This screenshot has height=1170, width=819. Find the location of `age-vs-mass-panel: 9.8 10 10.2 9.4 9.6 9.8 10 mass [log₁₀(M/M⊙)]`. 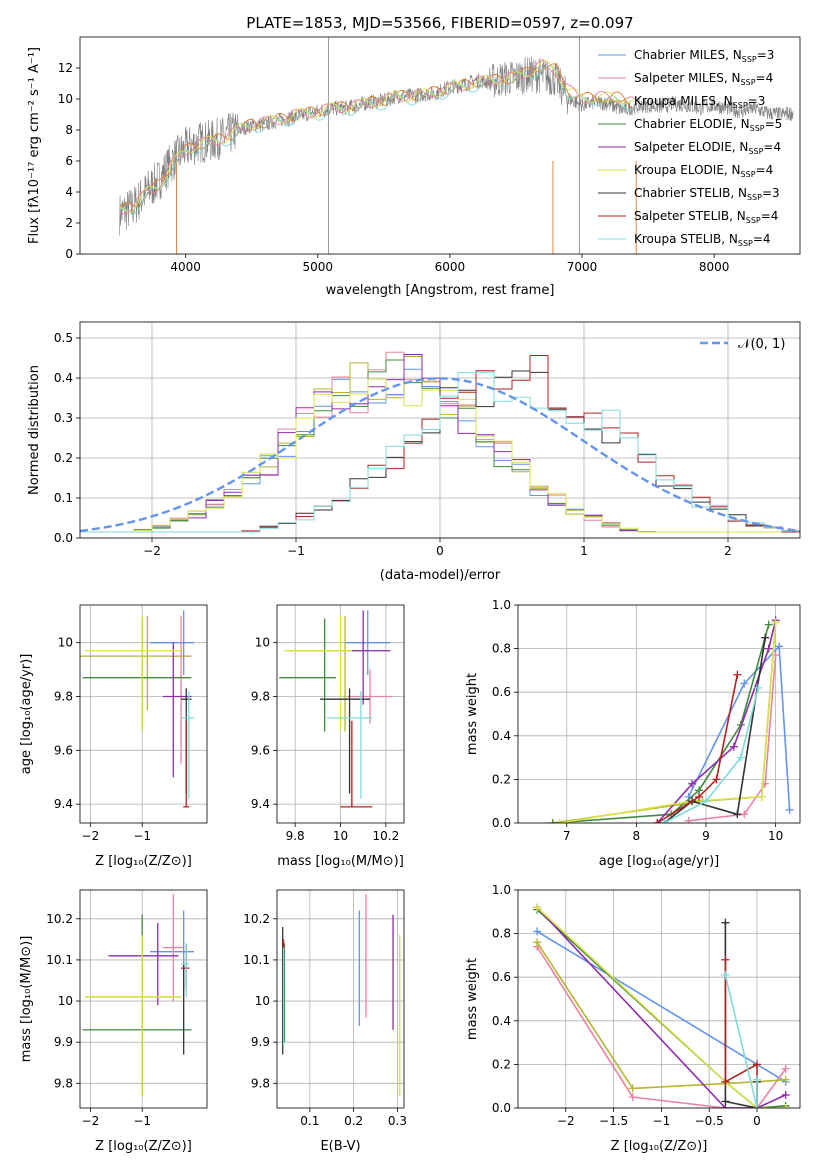

age-vs-mass-panel: 9.8 10 10.2 9.4 9.6 9.8 10 mass [log₁₀(M/M⊙)] is located at coordinates (328, 736).